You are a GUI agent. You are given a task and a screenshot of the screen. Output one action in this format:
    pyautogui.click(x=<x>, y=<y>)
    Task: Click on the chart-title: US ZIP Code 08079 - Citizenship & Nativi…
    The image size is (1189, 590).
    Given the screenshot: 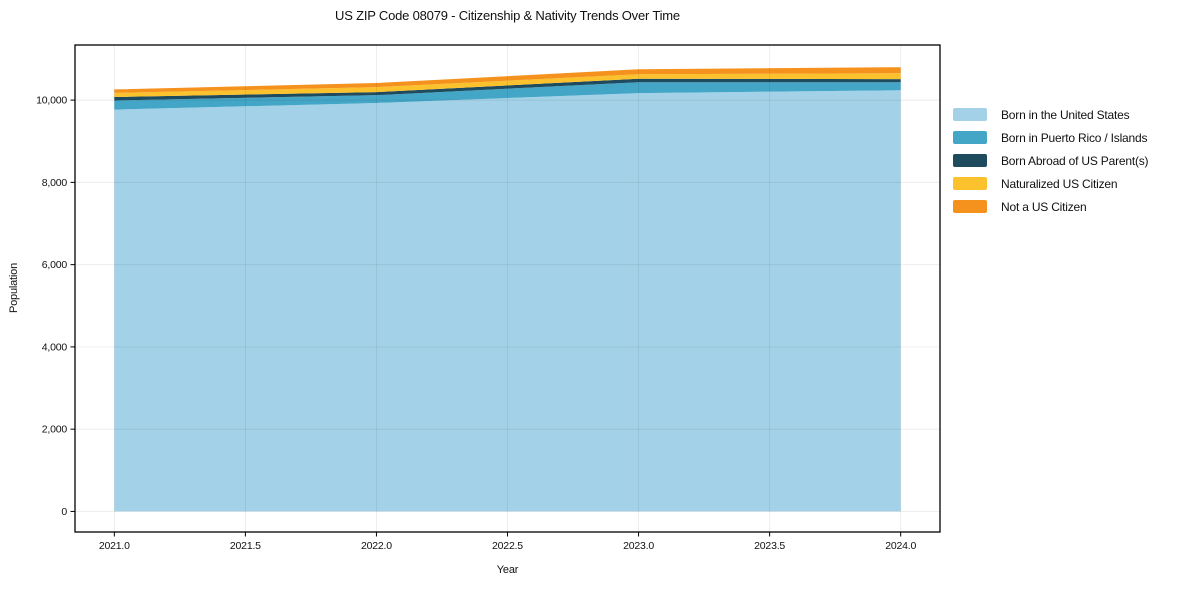 What is the action you would take?
    pyautogui.click(x=507, y=15)
    